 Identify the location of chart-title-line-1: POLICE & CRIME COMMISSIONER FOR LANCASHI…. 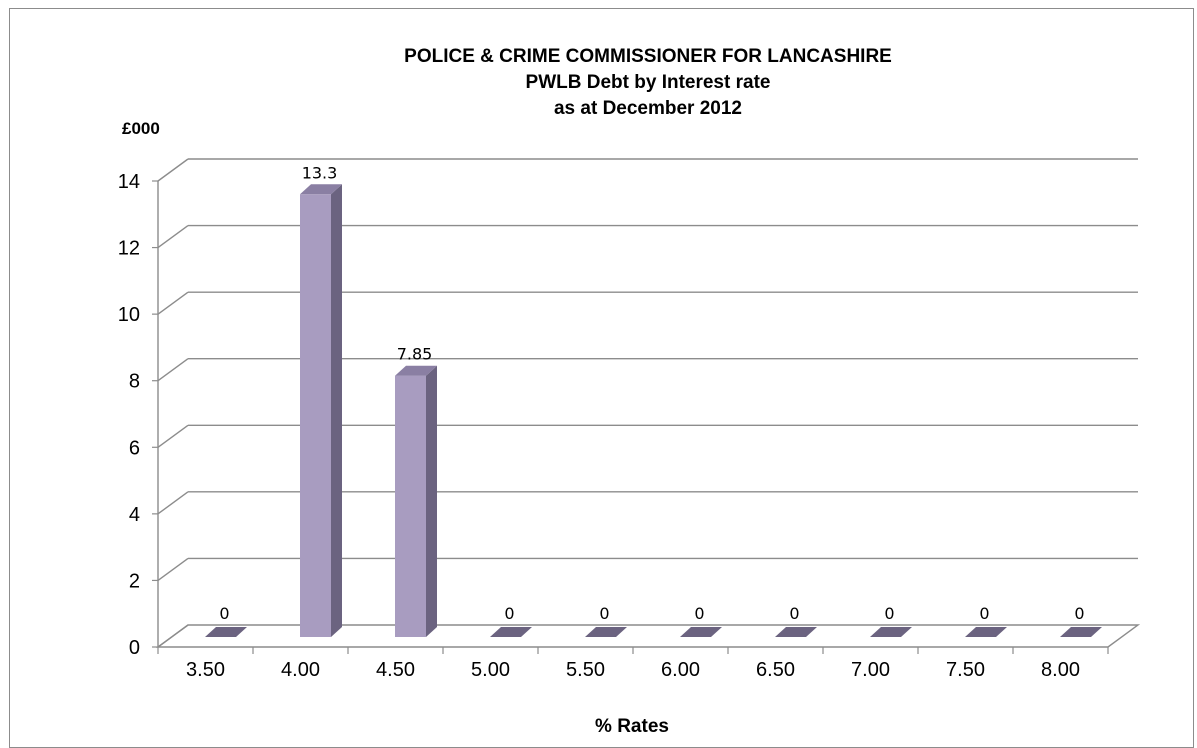
(648, 56).